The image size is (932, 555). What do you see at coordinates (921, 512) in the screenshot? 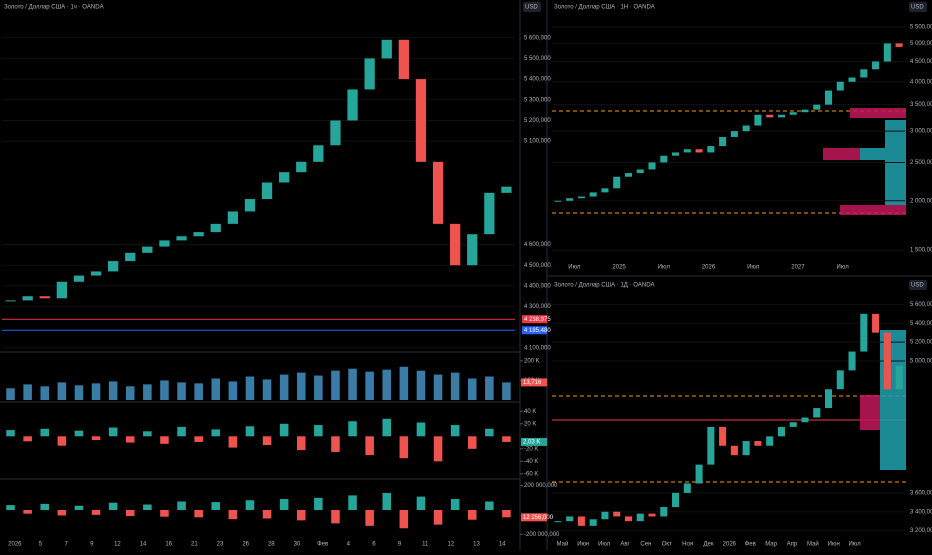
I see `y-tick-label: 3 400,000` at bounding box center [921, 512].